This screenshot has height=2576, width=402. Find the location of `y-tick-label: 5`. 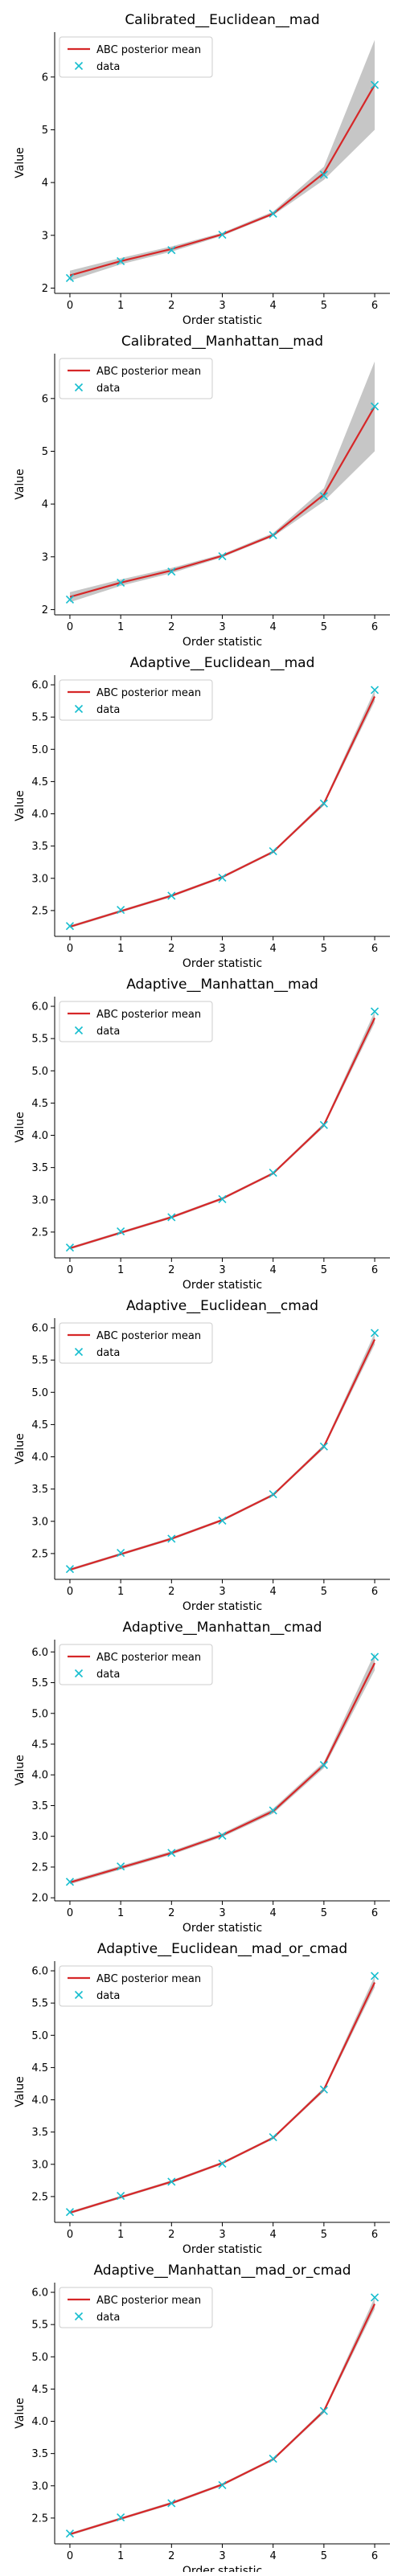

y-tick-label: 5 is located at coordinates (45, 452).